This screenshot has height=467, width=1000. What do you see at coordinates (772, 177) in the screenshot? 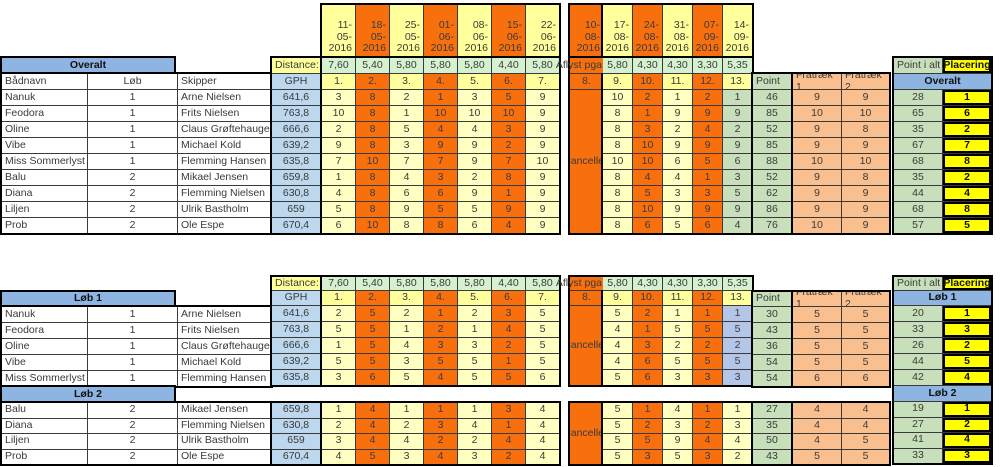
I see `point-cell: 52` at bounding box center [772, 177].